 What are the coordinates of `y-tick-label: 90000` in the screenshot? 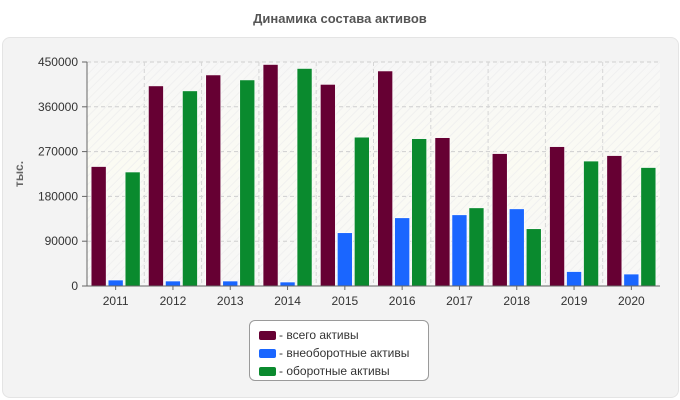 It's located at (62, 241).